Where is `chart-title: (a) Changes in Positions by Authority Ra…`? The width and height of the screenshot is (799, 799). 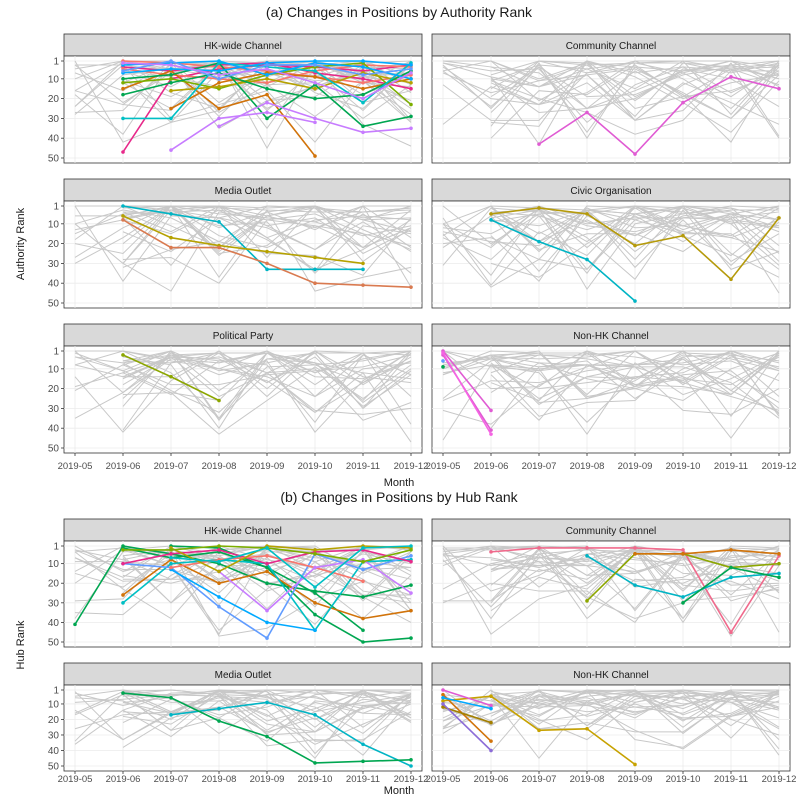 chart-title: (a) Changes in Positions by Authority Ra… is located at coordinates (399, 12).